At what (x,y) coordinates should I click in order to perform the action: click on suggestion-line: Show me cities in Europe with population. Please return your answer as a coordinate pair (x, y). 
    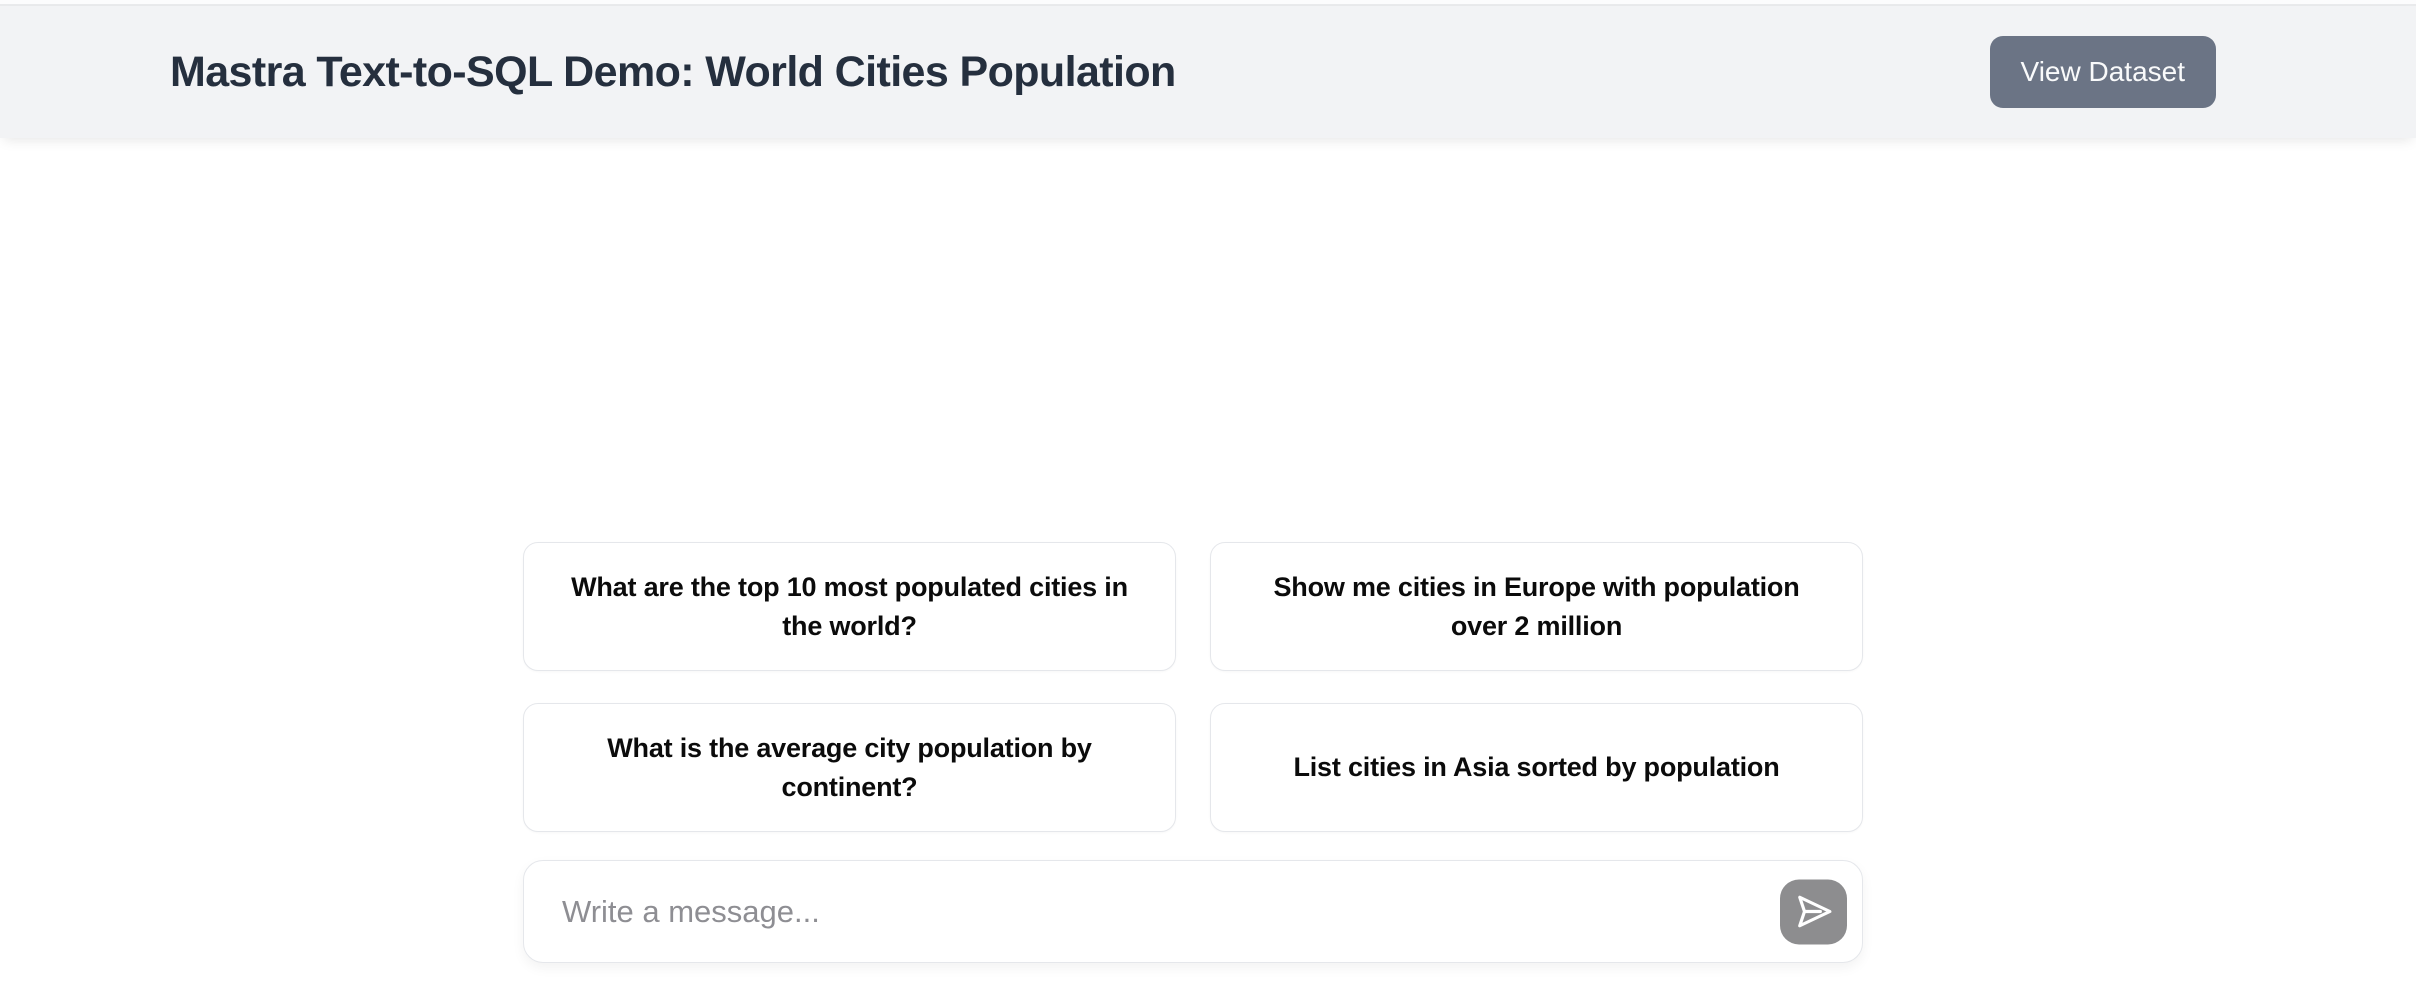
    Looking at the image, I should click on (1536, 586).